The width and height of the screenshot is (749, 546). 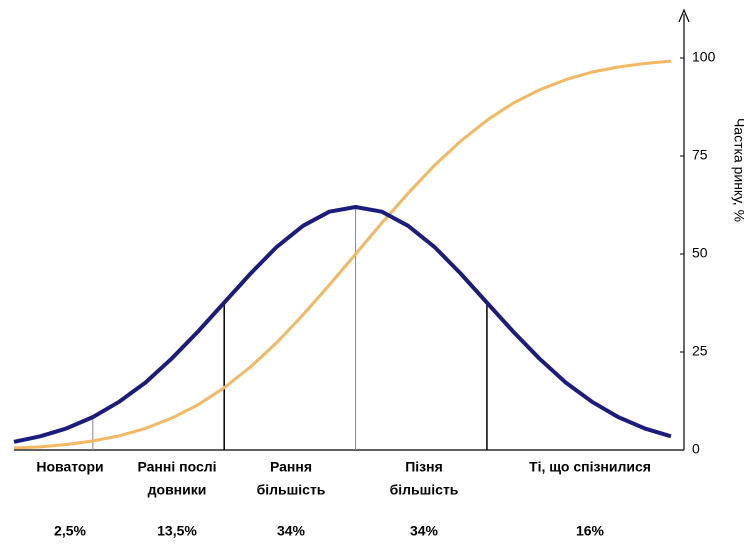 I want to click on segment-label: довники, so click(x=177, y=490).